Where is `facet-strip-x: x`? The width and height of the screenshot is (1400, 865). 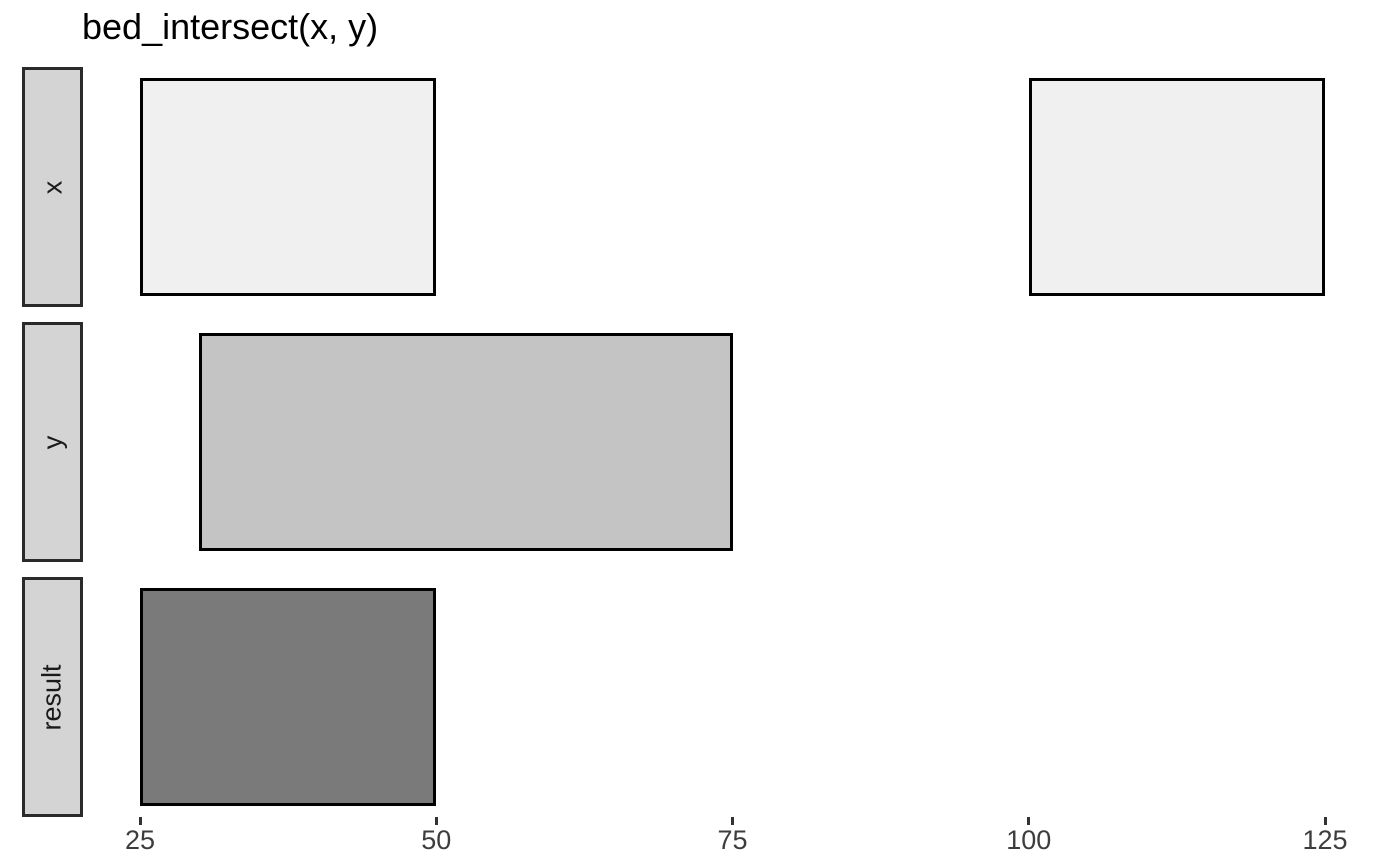
facet-strip-x: x is located at coordinates (52, 187).